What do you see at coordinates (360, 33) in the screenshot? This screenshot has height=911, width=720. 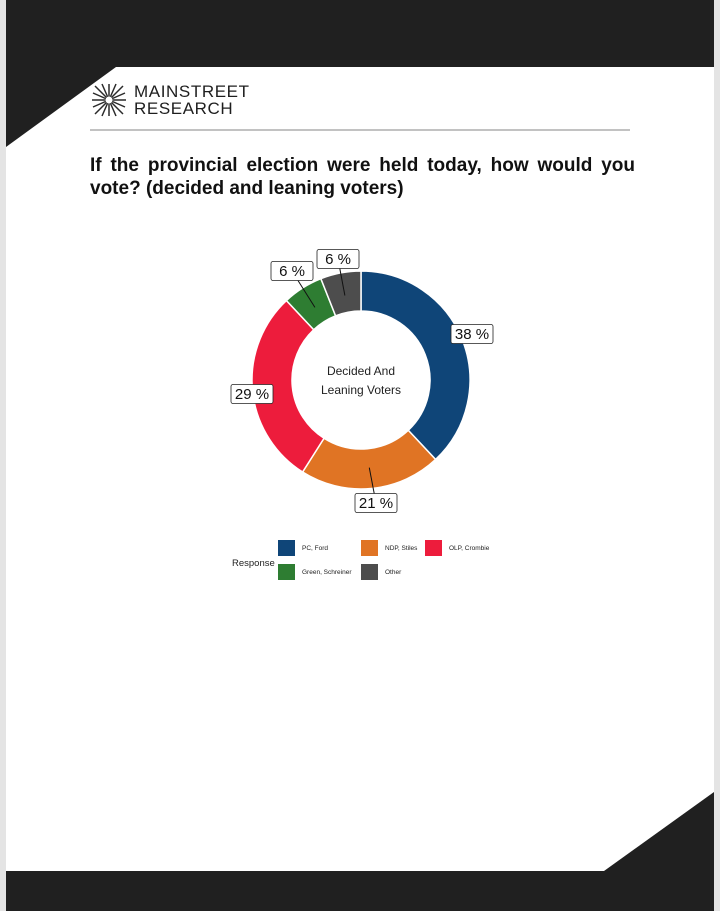 I see `top-dark-band` at bounding box center [360, 33].